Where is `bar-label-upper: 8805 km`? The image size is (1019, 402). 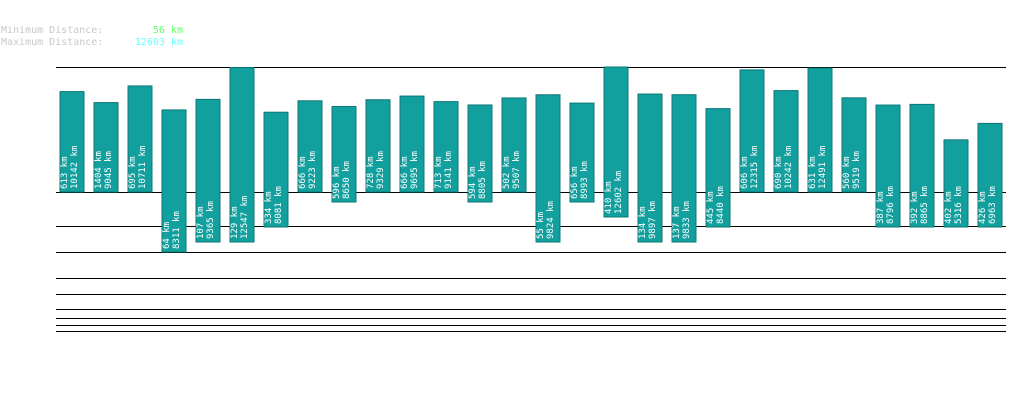 bar-label-upper: 8805 km is located at coordinates (483, 180).